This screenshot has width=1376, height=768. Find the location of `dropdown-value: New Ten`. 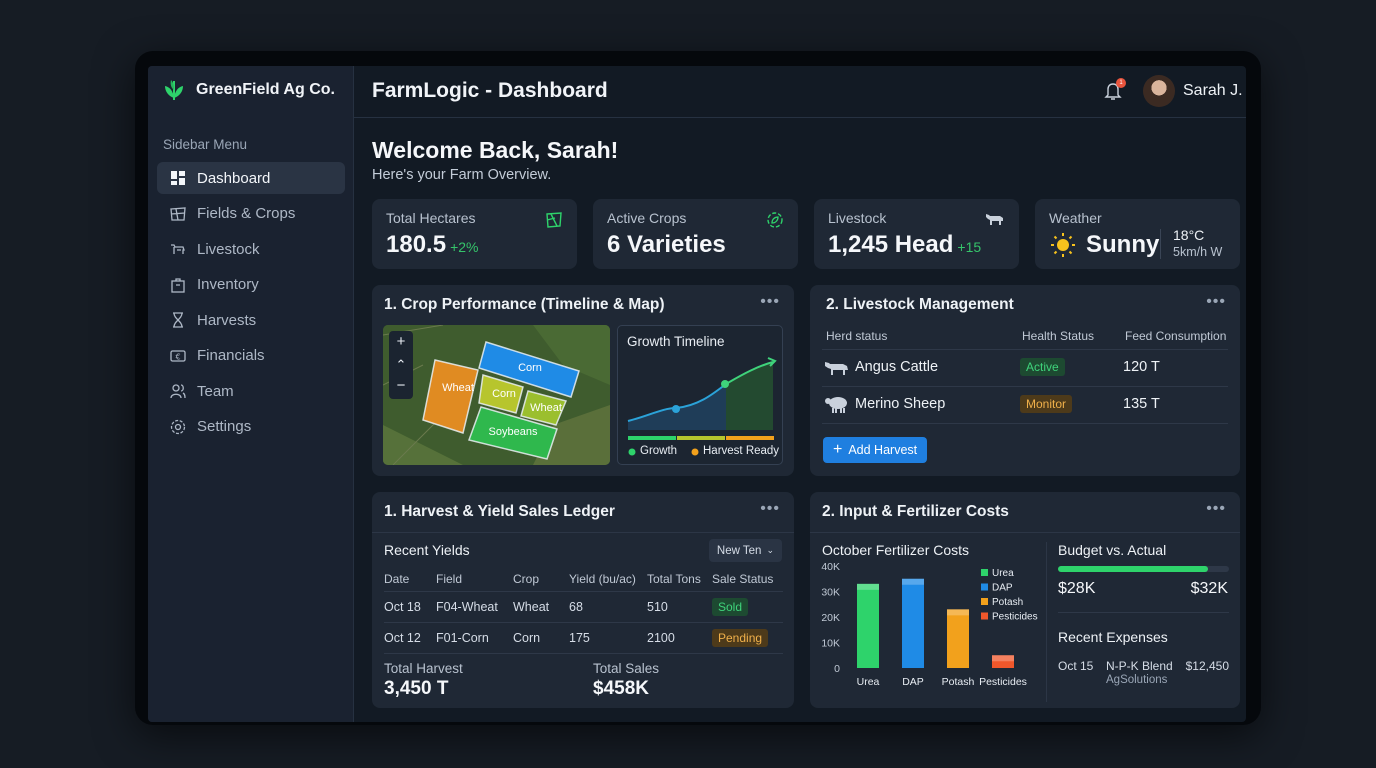

dropdown-value: New Ten is located at coordinates (739, 550).